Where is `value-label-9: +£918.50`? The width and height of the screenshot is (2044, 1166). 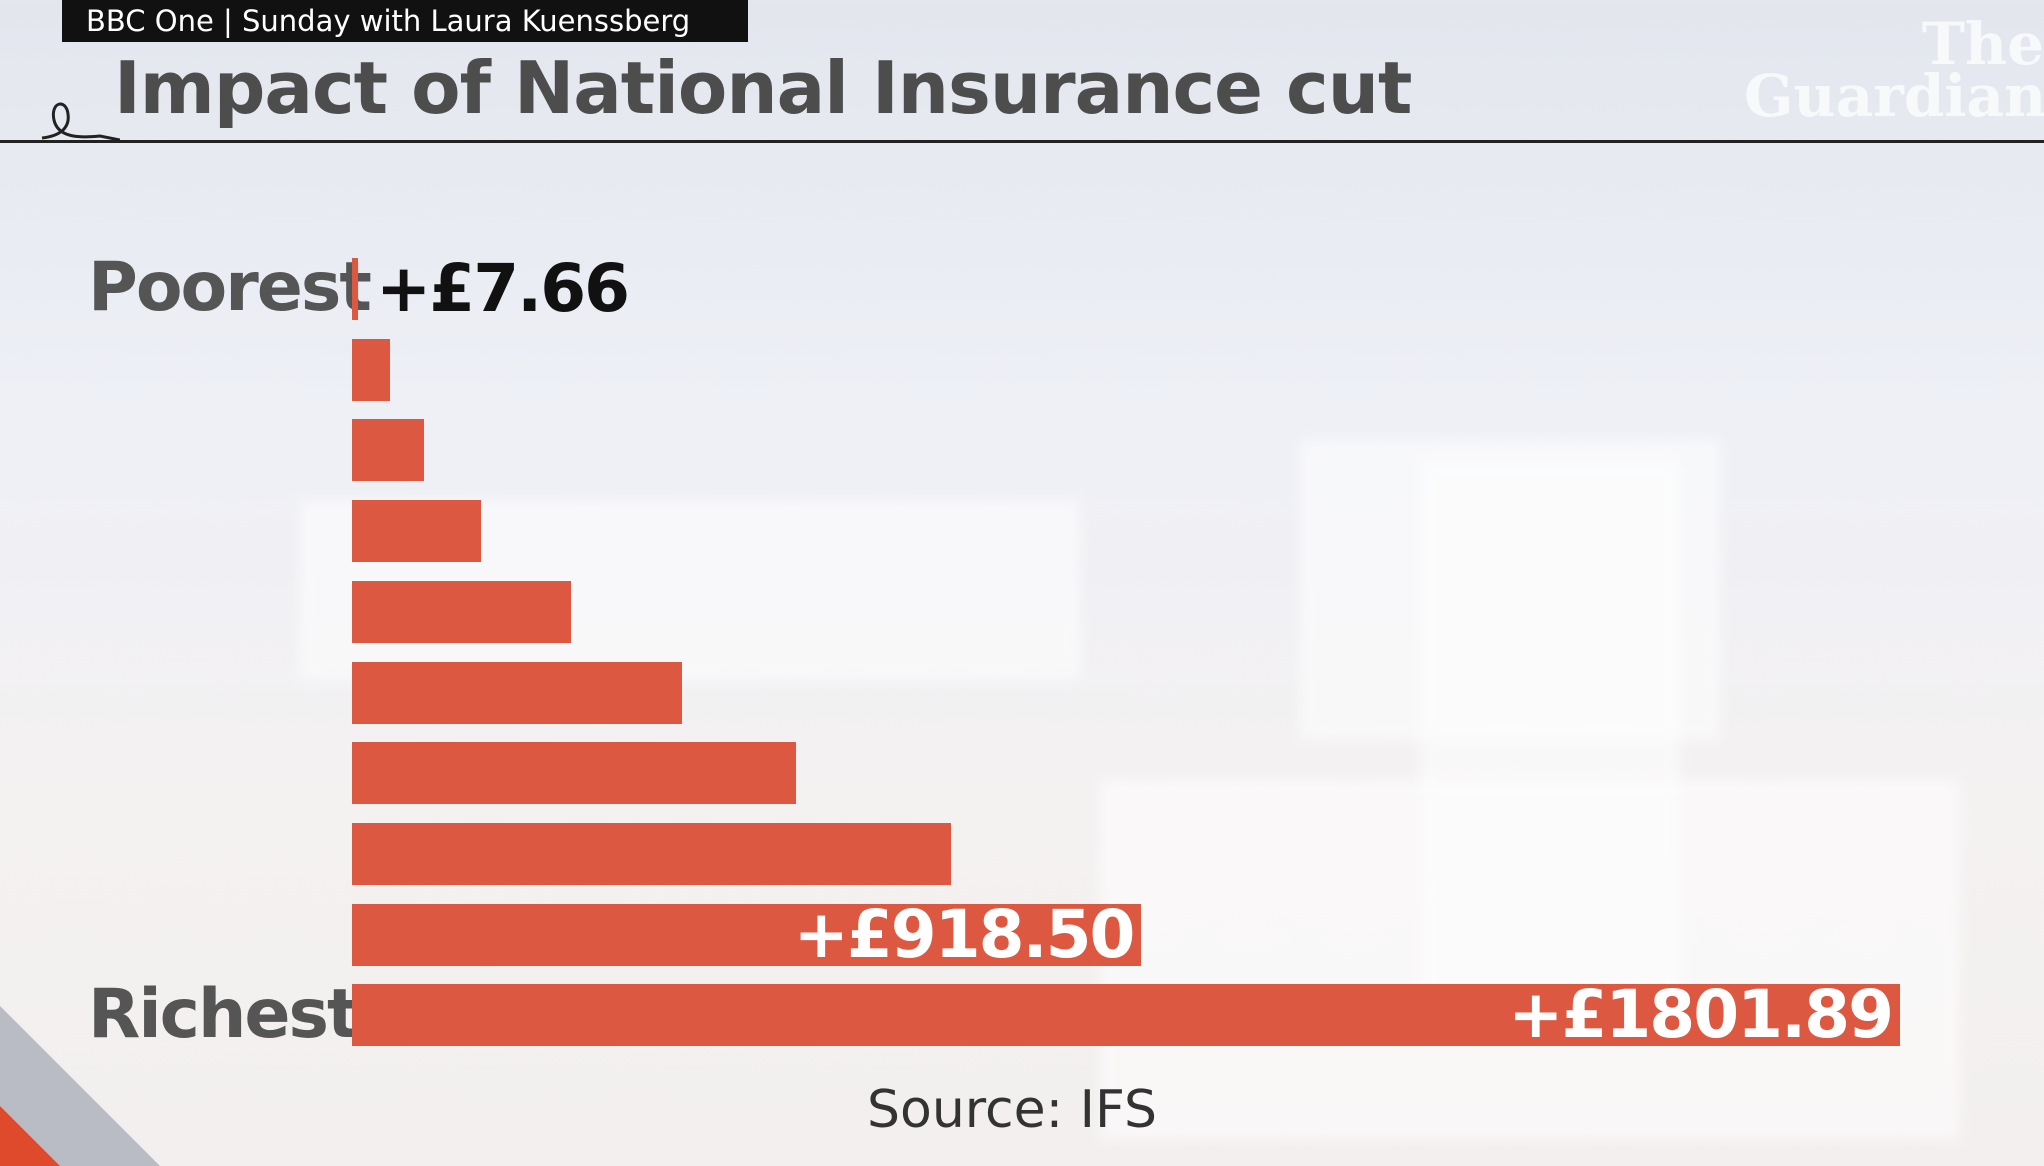
value-label-9: +£918.50 is located at coordinates (964, 934).